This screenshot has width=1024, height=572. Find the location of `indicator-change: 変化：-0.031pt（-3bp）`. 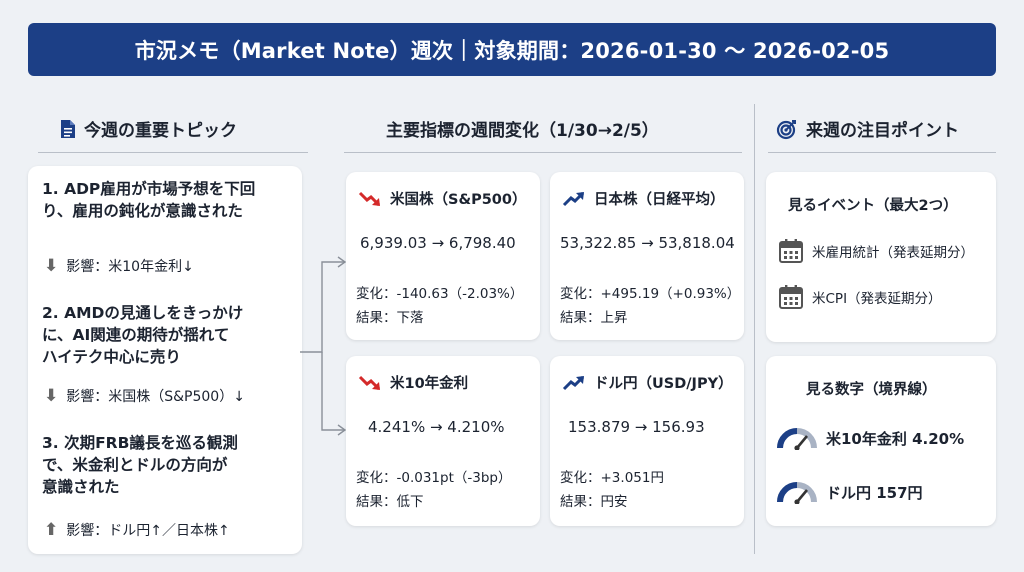

indicator-change: 変化：-0.031pt（-3bp） is located at coordinates (434, 478).